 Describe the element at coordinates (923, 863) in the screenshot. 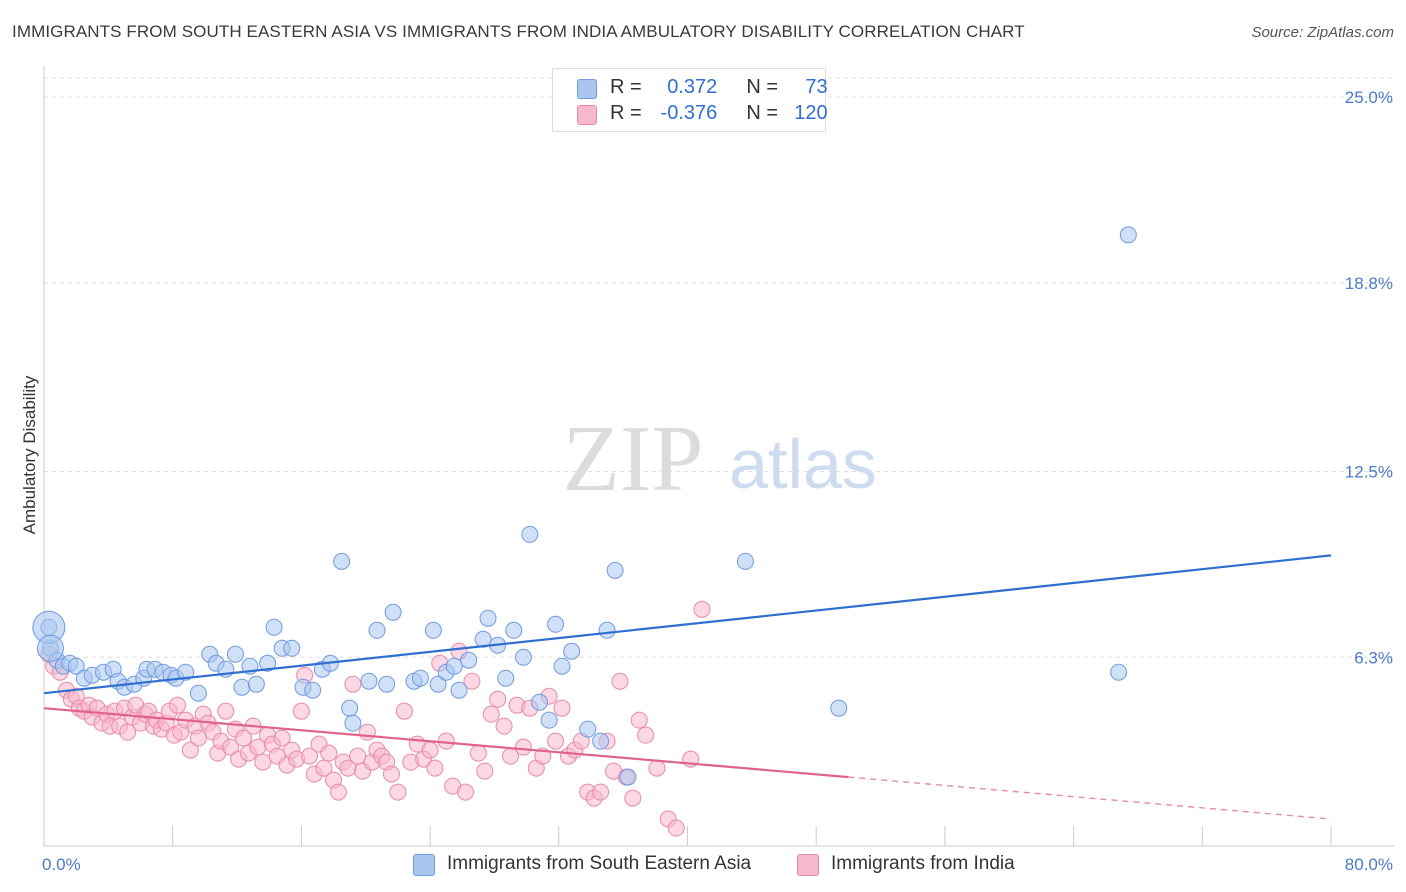

I see `bottom-legend-label: Immigrants from India` at that location.